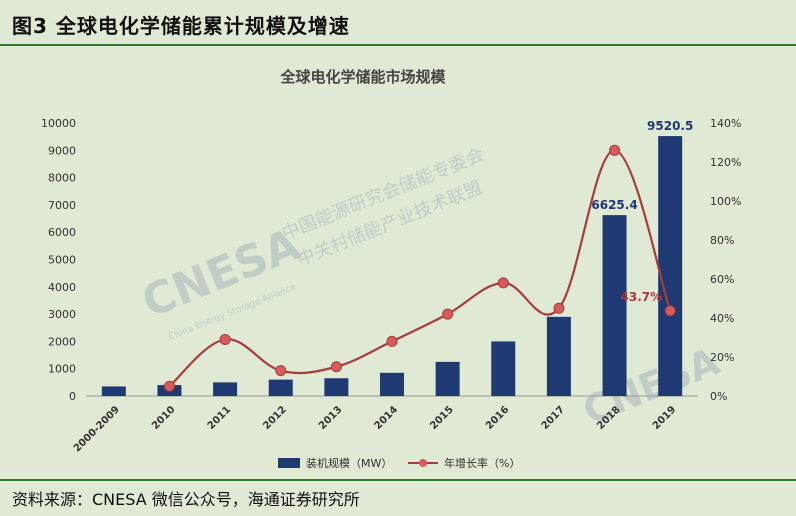  What do you see at coordinates (503, 368) in the screenshot?
I see `bar-2016` at bounding box center [503, 368].